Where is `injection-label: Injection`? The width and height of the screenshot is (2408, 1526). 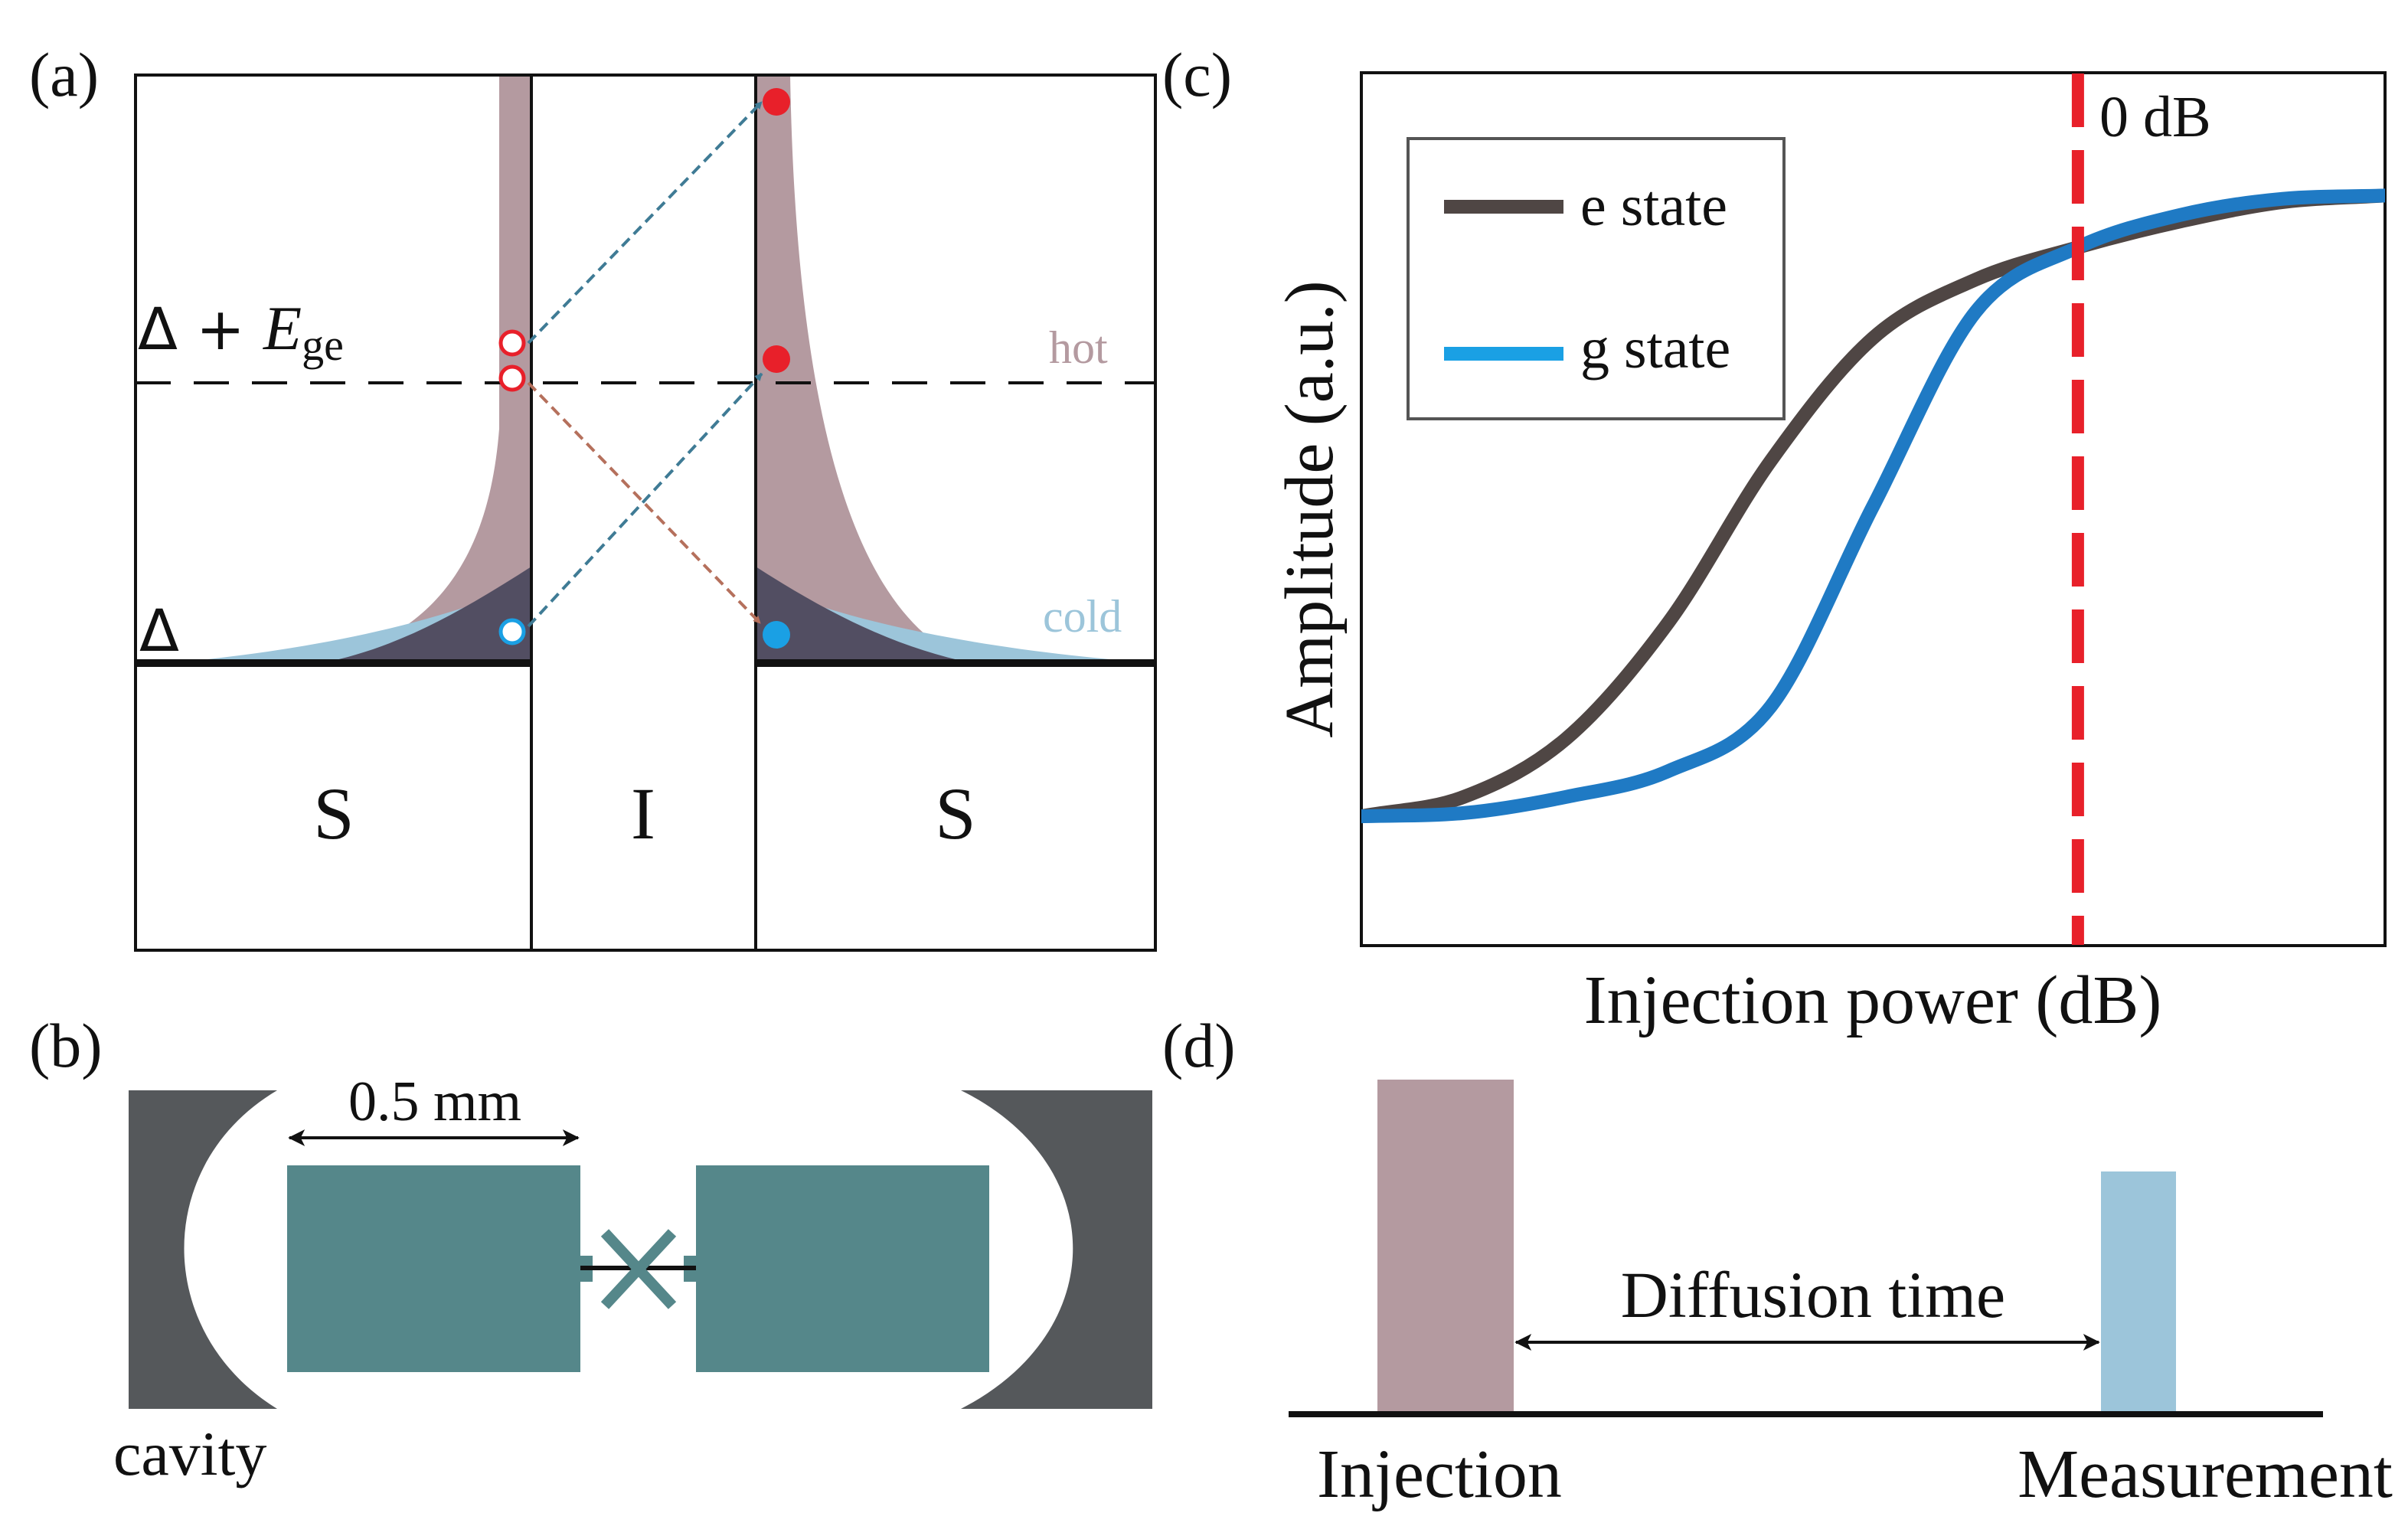 injection-label: Injection is located at coordinates (1439, 1474).